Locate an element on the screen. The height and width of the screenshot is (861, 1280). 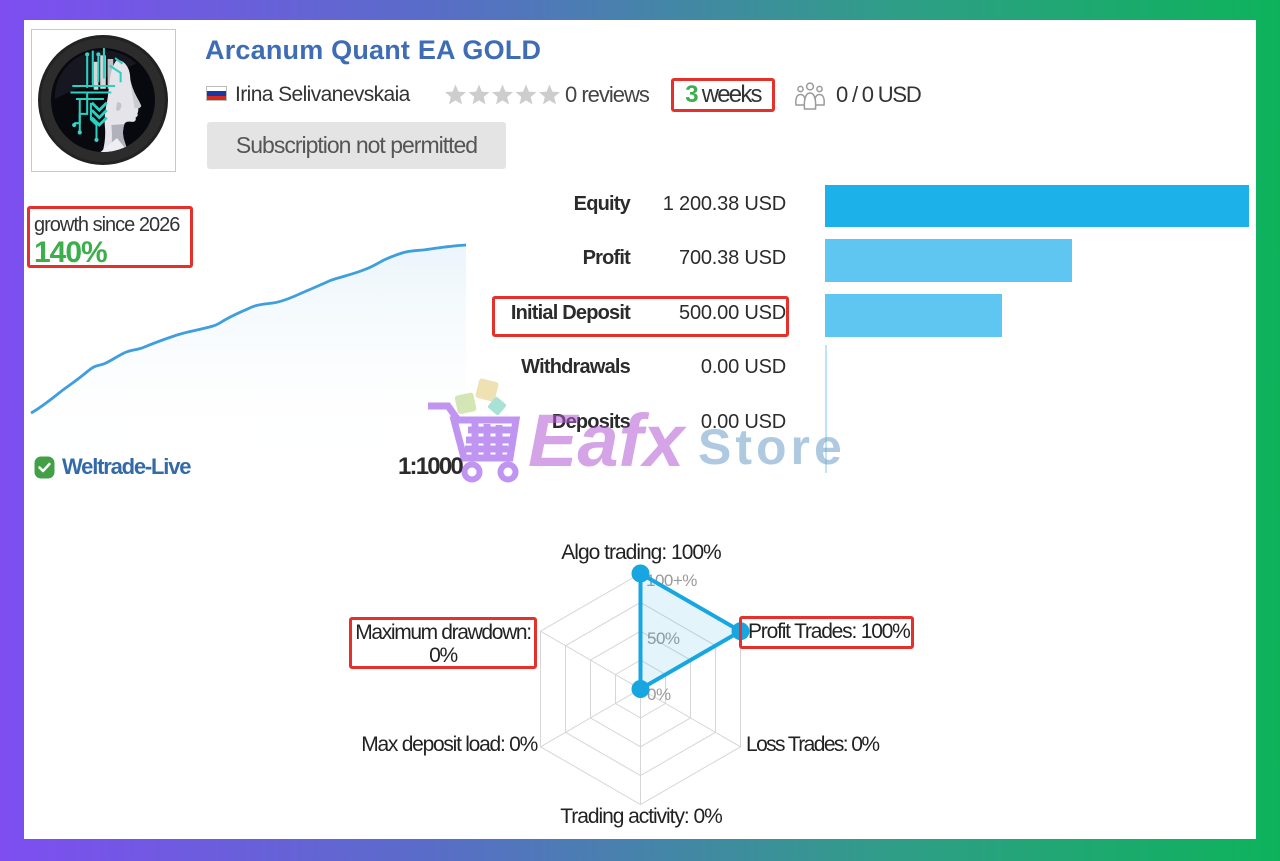
svg-text: 0% is located at coordinates (659, 694).